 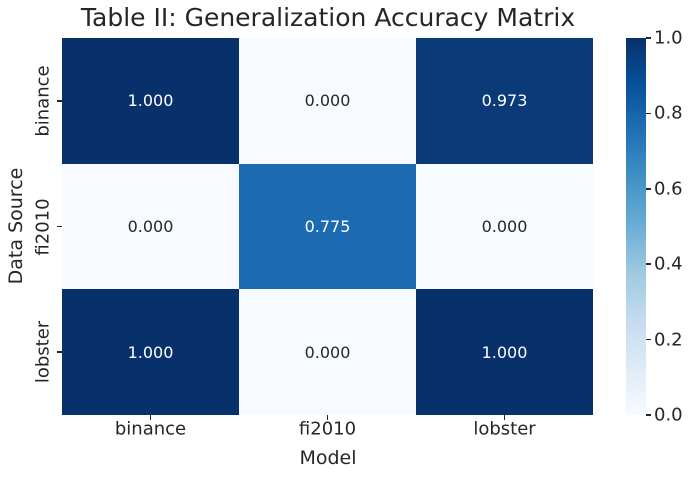 I want to click on y-tick-label: lobster, so click(x=43, y=352).